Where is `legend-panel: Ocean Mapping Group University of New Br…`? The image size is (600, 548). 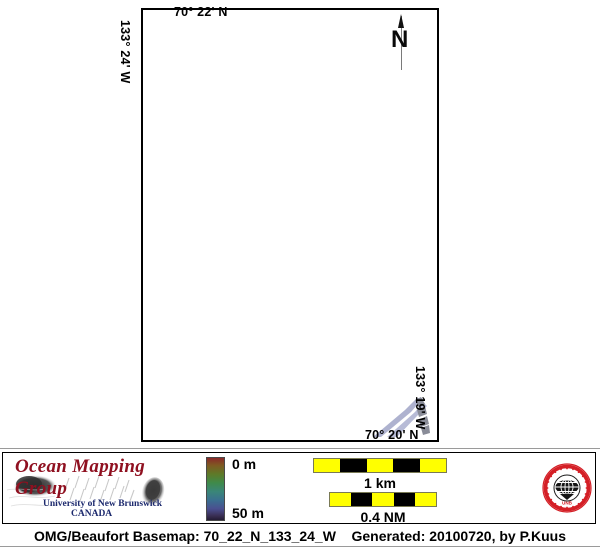 legend-panel: Ocean Mapping Group University of New Br… is located at coordinates (299, 488).